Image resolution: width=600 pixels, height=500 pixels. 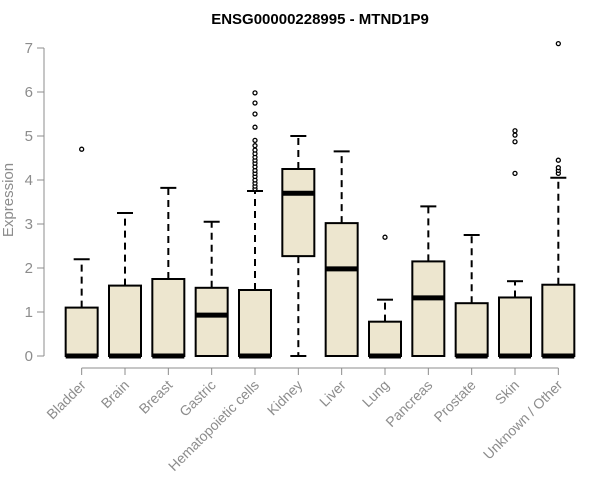 What do you see at coordinates (168, 272) in the screenshot?
I see `box-breast` at bounding box center [168, 272].